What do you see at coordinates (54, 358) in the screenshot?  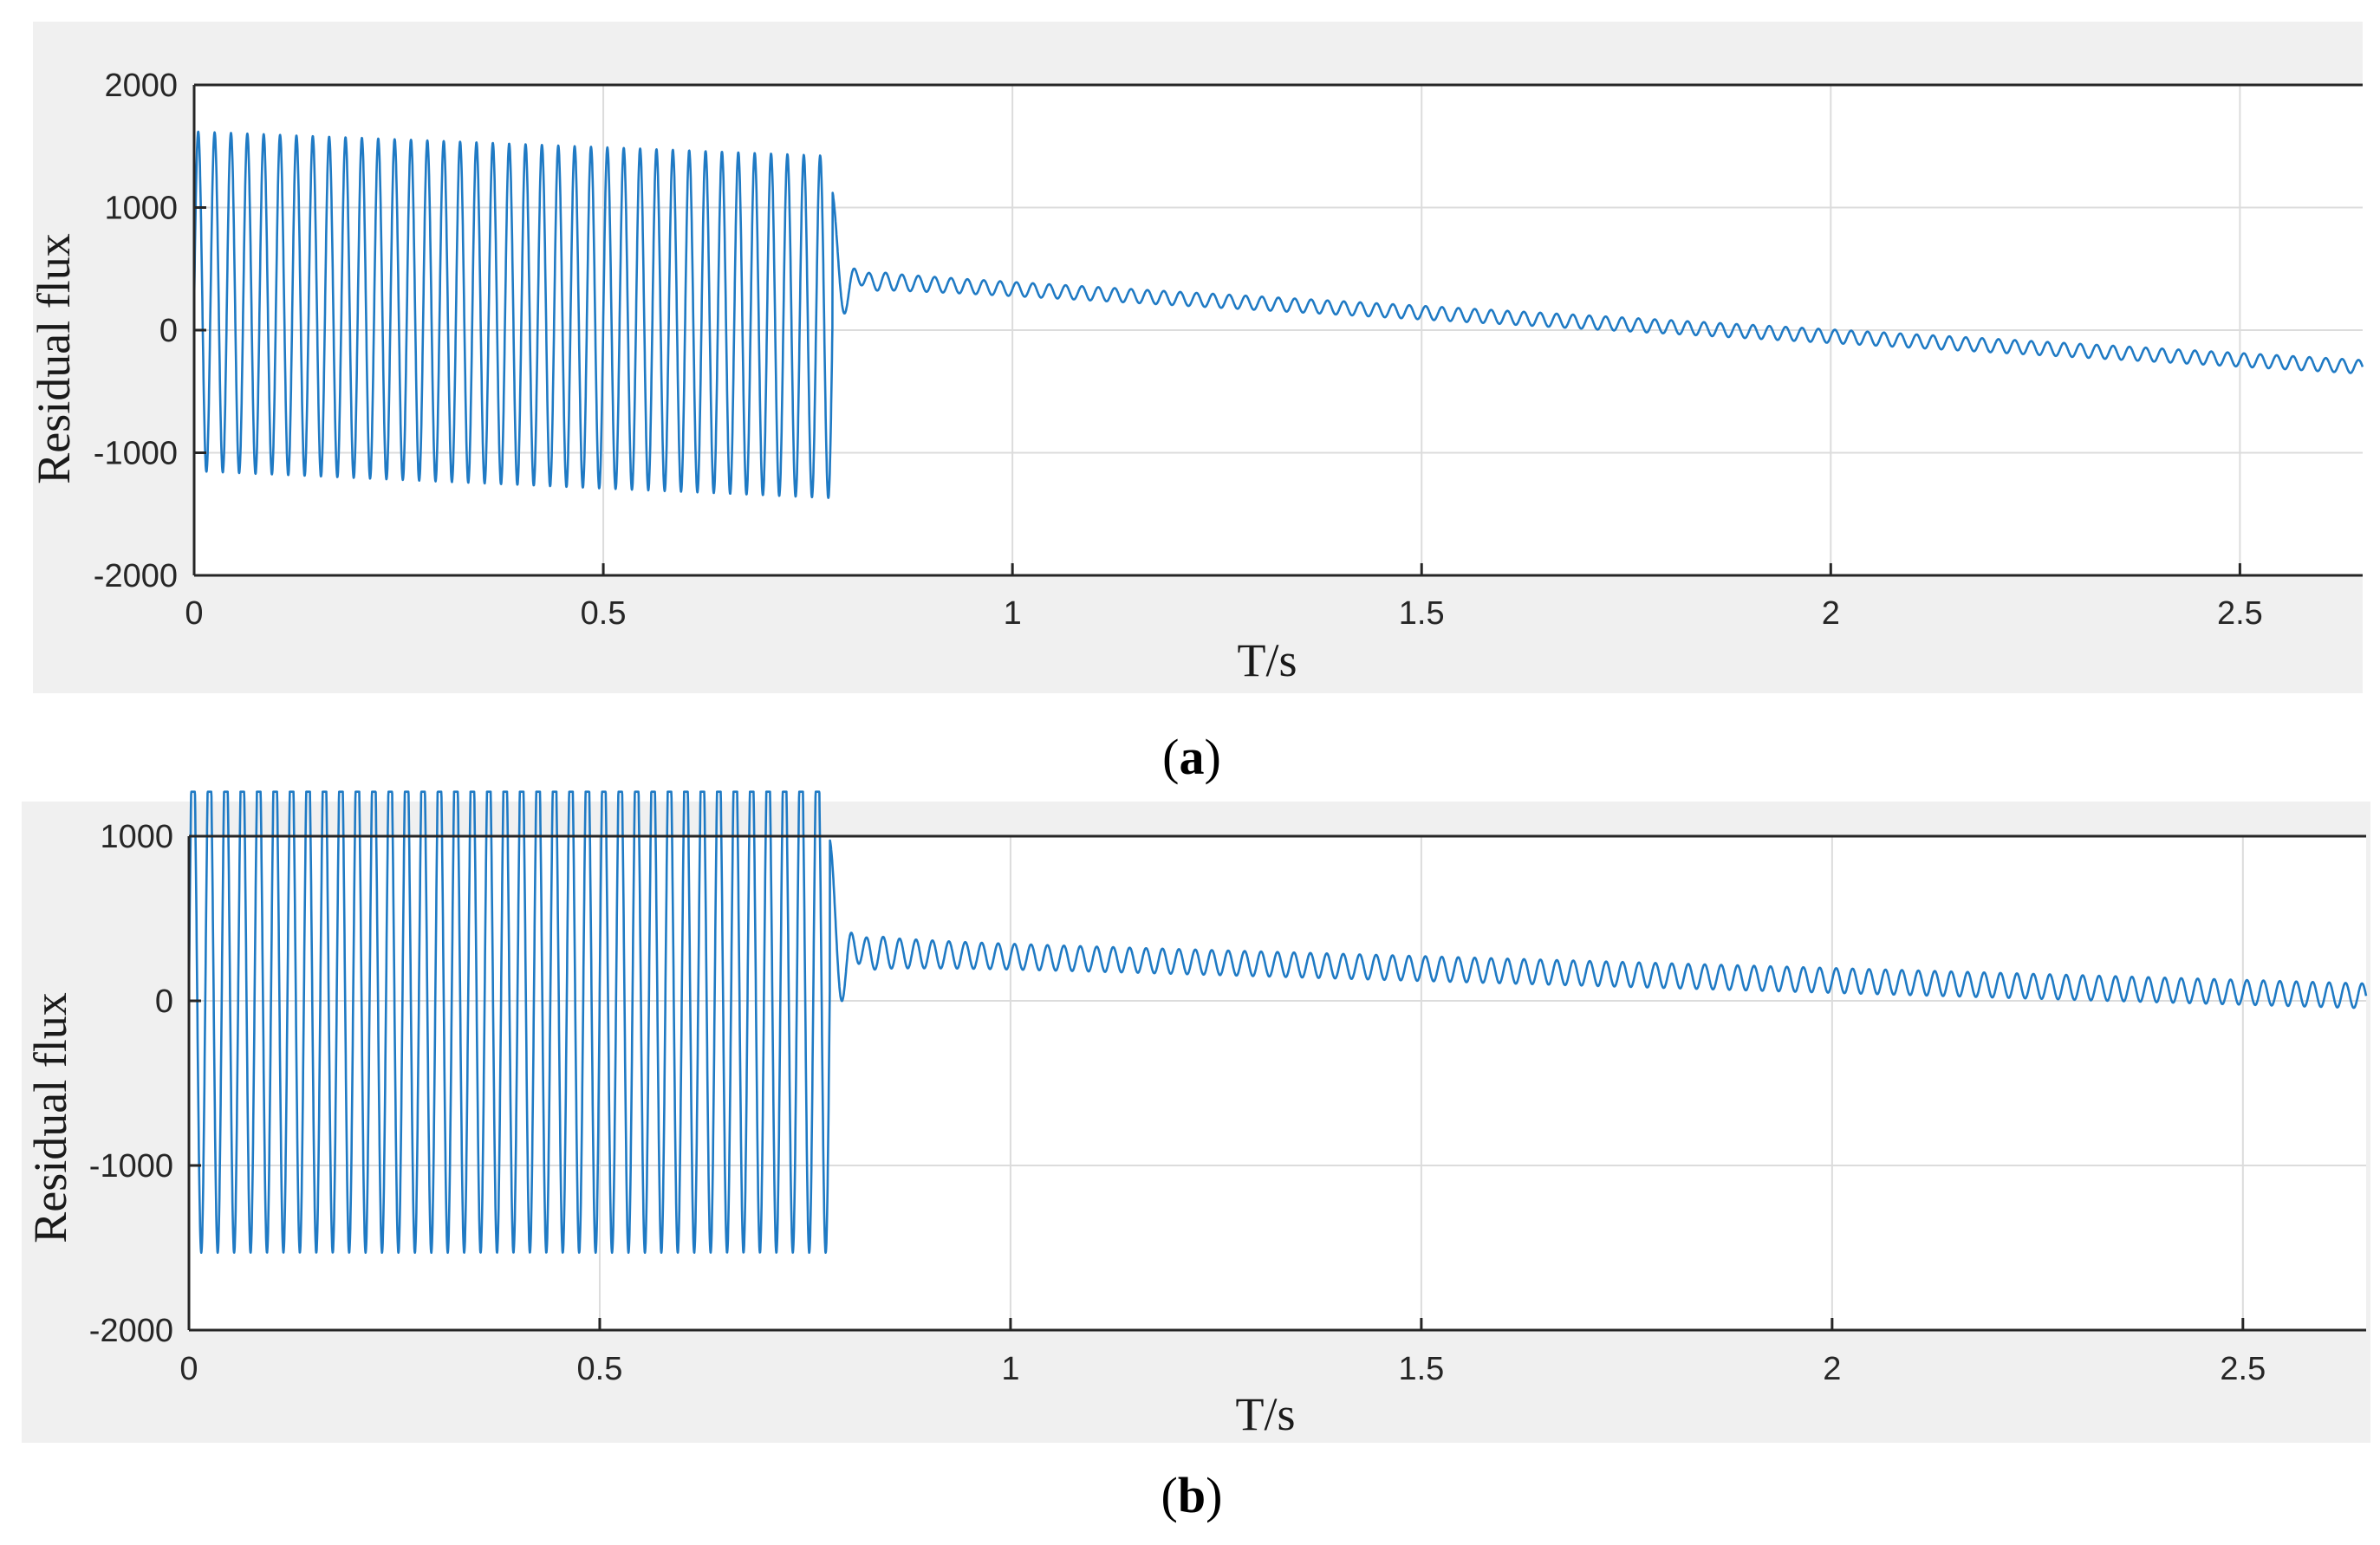 I see `panel-a-y-axis-title: Residual flux` at bounding box center [54, 358].